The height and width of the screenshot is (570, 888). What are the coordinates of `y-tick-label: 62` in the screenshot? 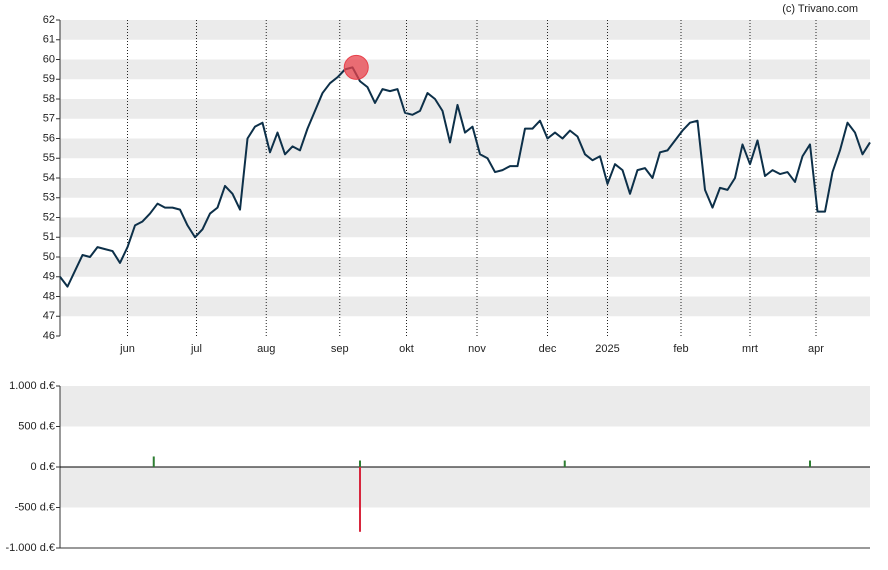 It's located at (49, 20).